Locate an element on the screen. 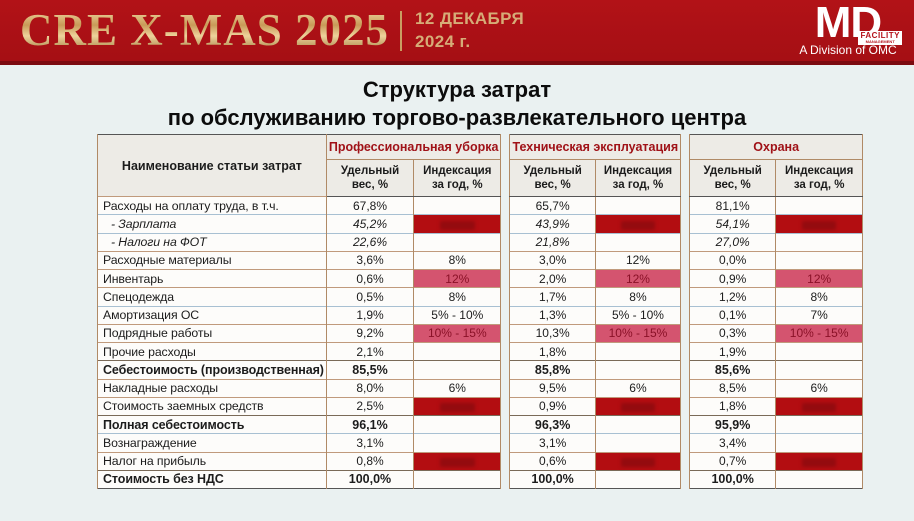 The width and height of the screenshot is (914, 521). value-cell: 21,8% is located at coordinates (552, 242).